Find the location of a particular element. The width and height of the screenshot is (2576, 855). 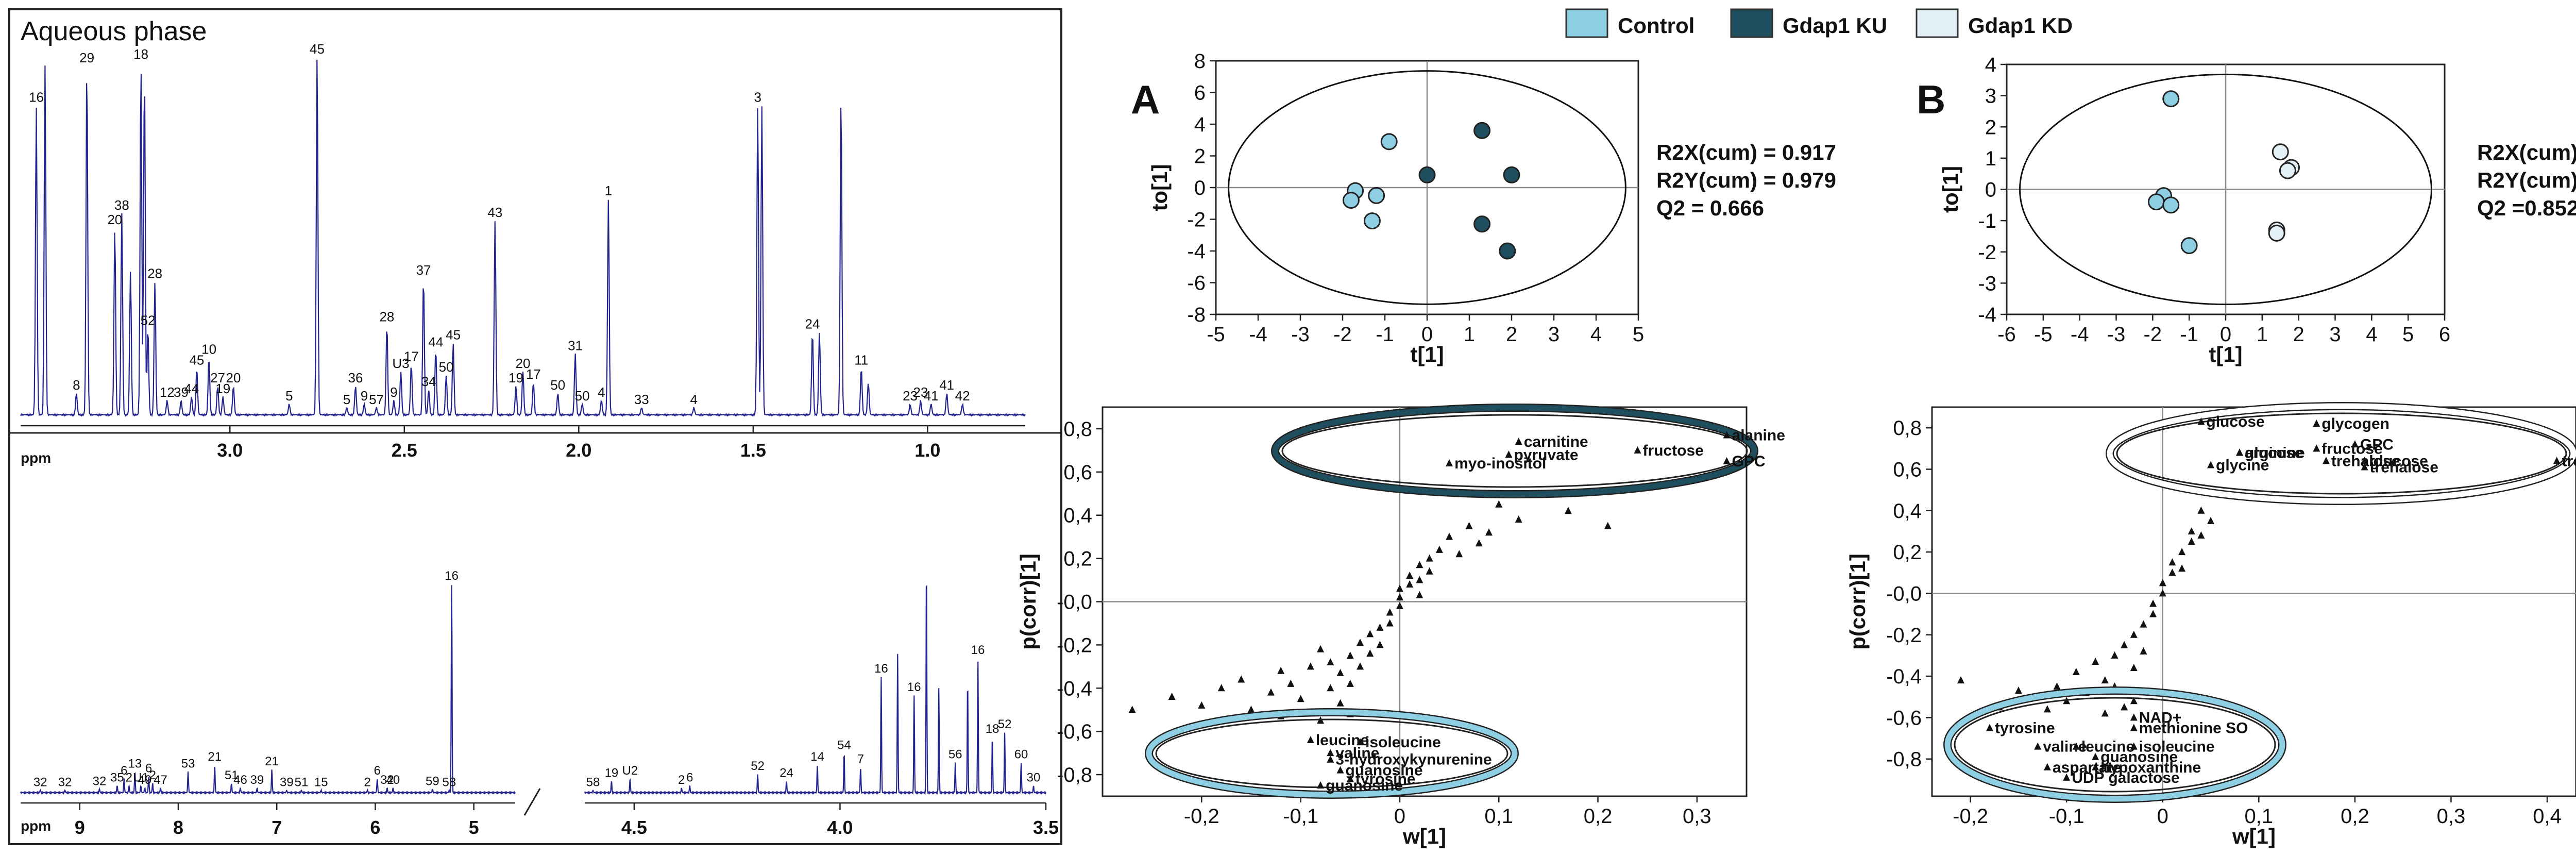

metabolite-label: carnitine is located at coordinates (1556, 441).